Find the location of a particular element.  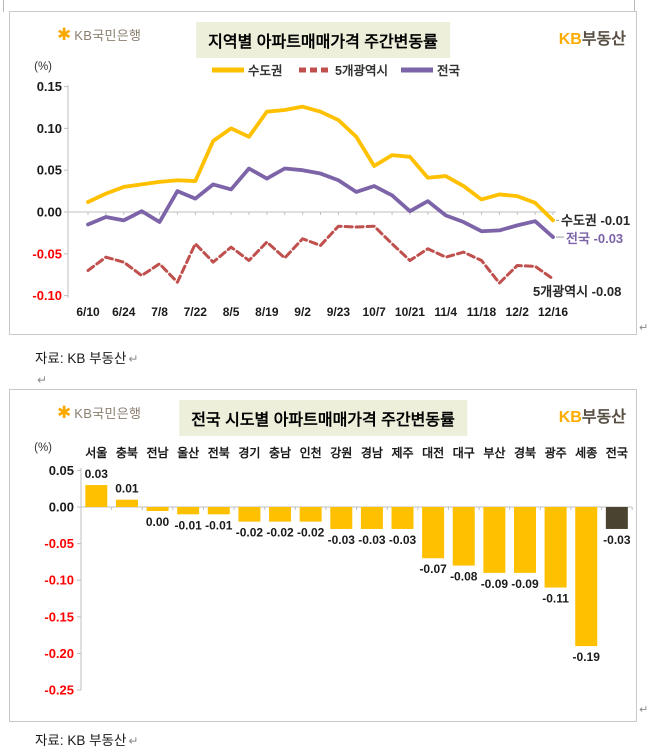

bar-value-label-16: -0.19 is located at coordinates (587, 657).